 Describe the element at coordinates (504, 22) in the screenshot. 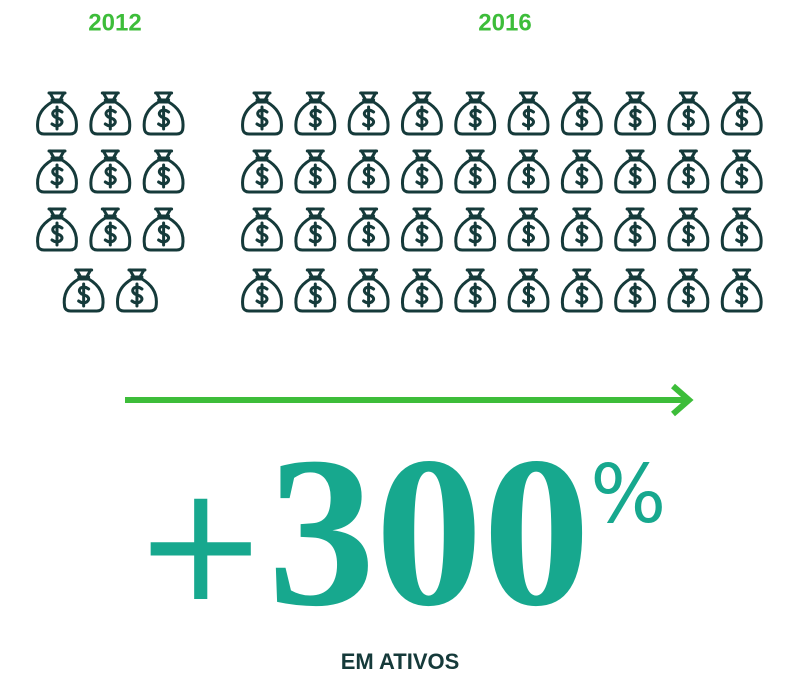

I see `group-label: 2016` at that location.